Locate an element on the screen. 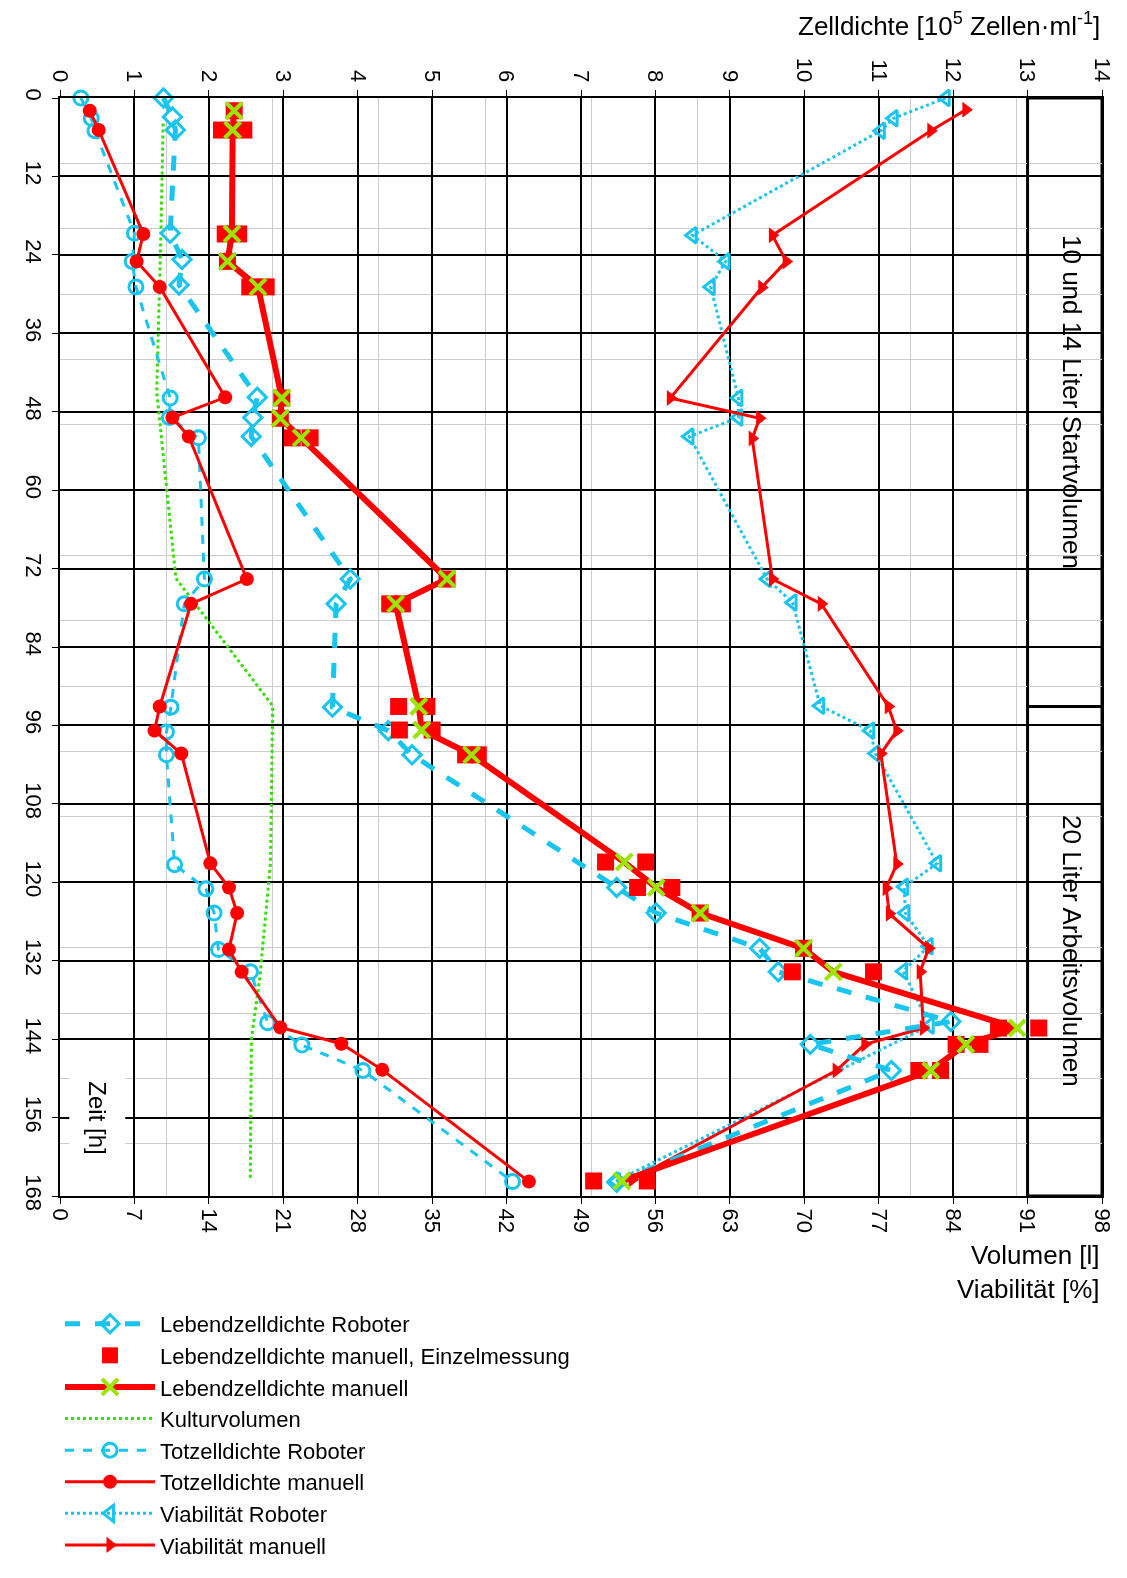 The image size is (1127, 1578). x2-tick-label: 1 is located at coordinates (135, 76).